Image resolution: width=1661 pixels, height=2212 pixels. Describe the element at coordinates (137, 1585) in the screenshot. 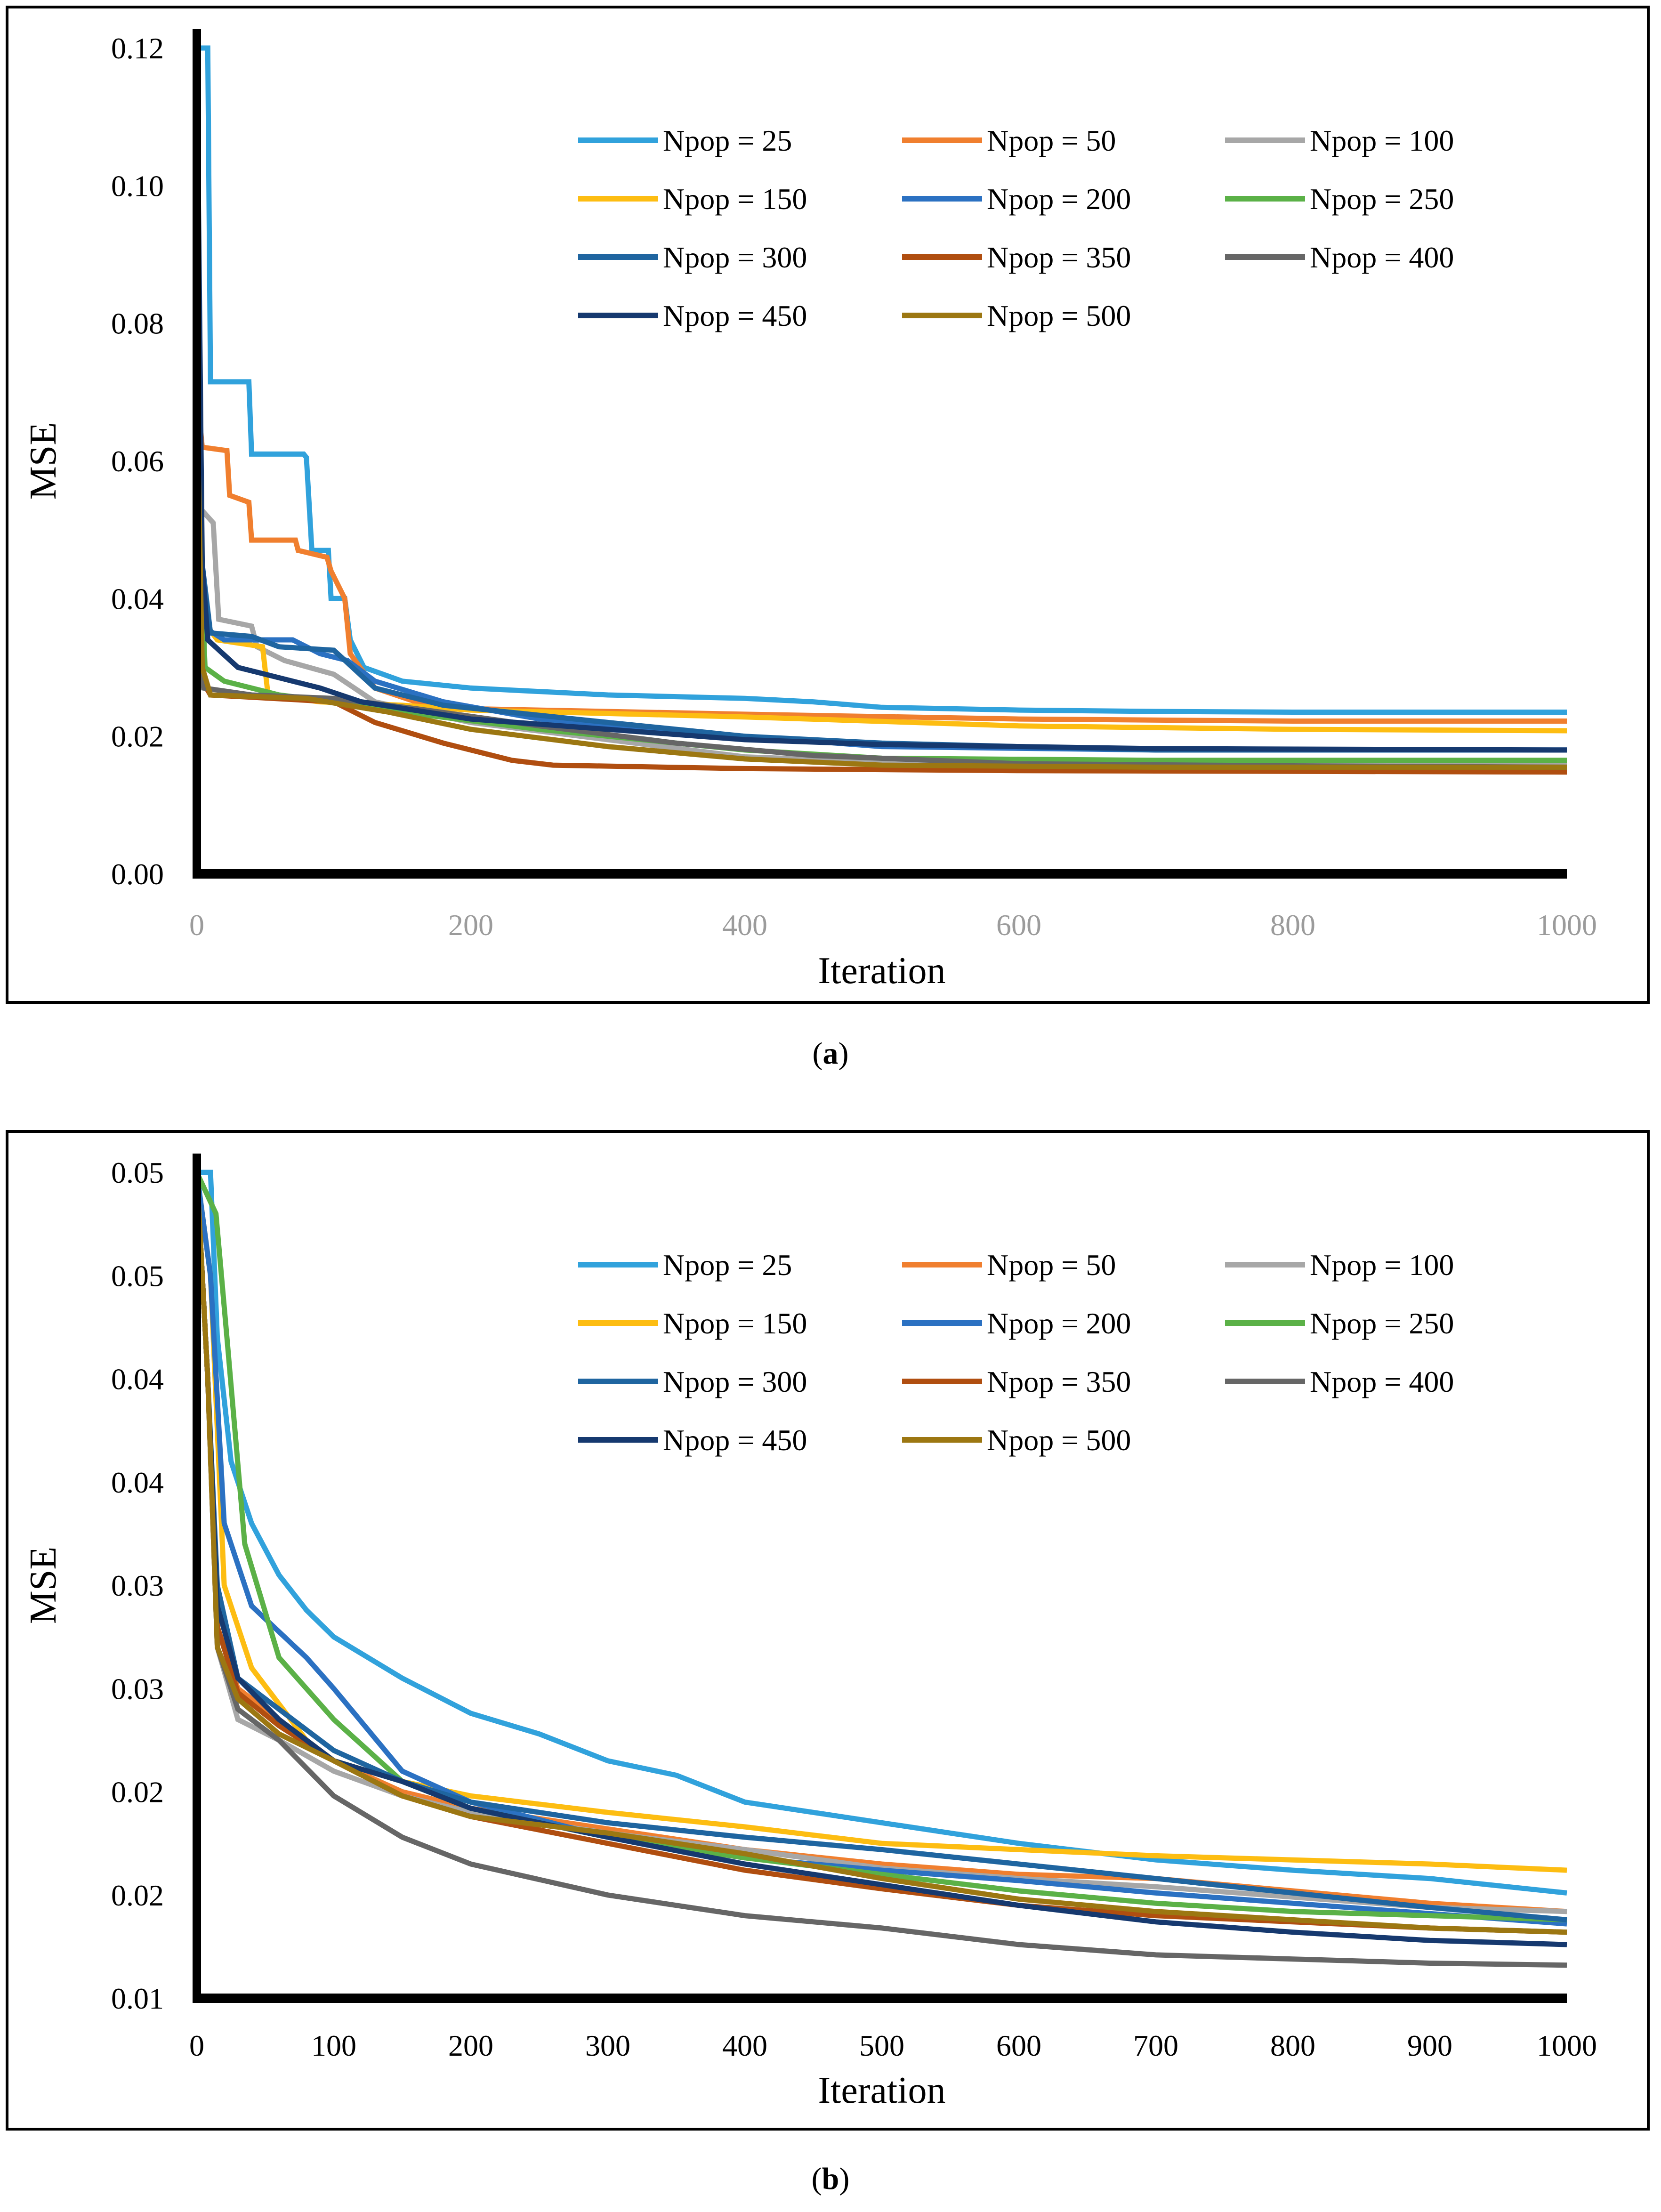

I see `y-tick-label-b-4: 0.03` at that location.